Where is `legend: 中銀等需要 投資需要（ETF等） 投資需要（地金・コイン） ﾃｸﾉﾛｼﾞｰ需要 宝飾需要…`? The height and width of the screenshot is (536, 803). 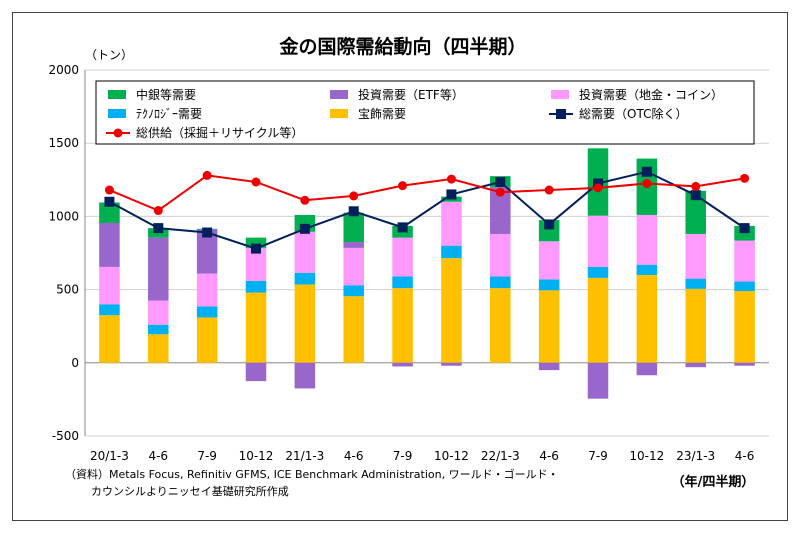
legend: 中銀等需要 投資需要（ETF等） 投資需要（地金・コイン） ﾃｸﾉﾛｼﾞｰ需要 宝飾需要… is located at coordinates (425, 112).